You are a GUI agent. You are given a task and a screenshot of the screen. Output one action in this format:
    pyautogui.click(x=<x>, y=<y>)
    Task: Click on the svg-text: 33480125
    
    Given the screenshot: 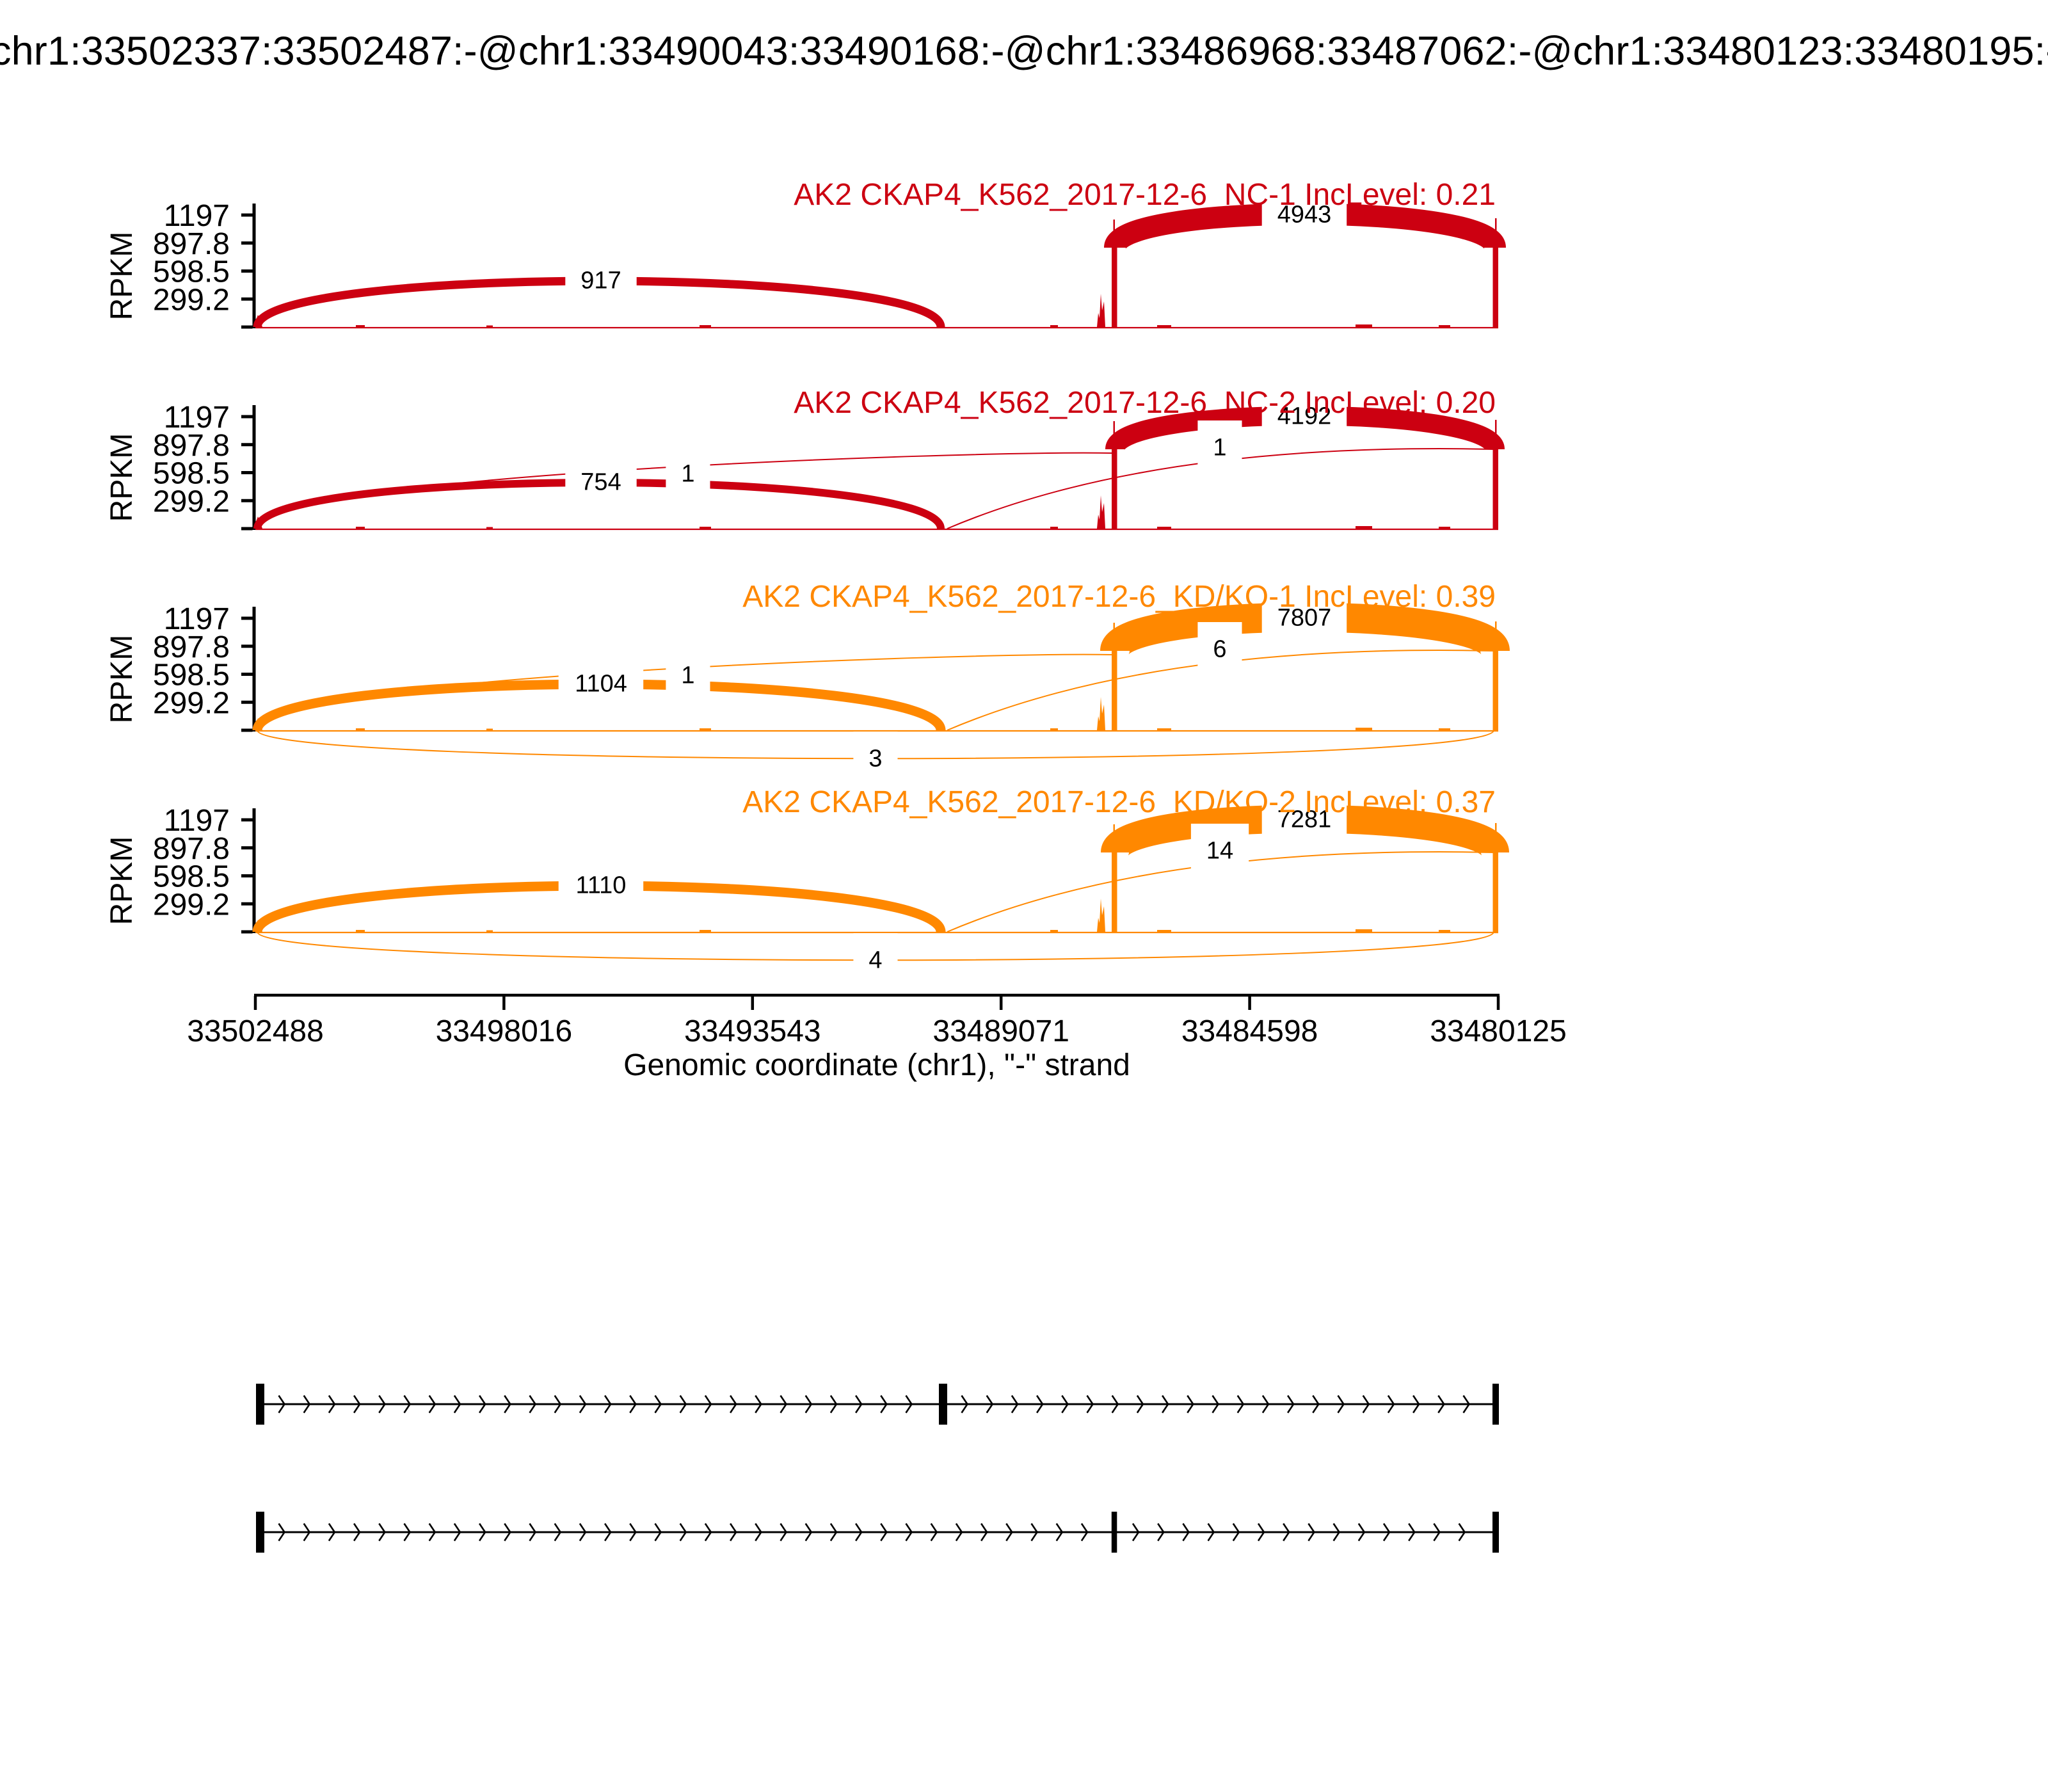 What is the action you would take?
    pyautogui.click(x=1498, y=1031)
    